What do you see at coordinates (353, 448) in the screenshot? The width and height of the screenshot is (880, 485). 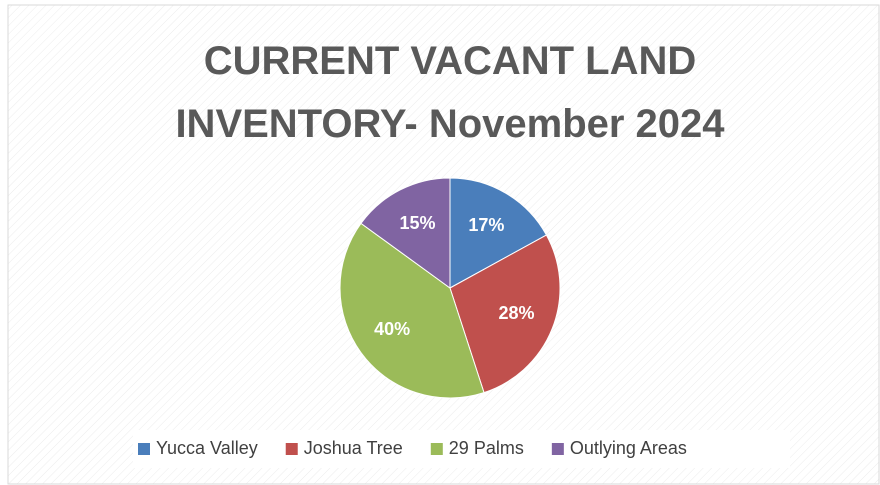 I see `legend-label: Joshua Tree` at bounding box center [353, 448].